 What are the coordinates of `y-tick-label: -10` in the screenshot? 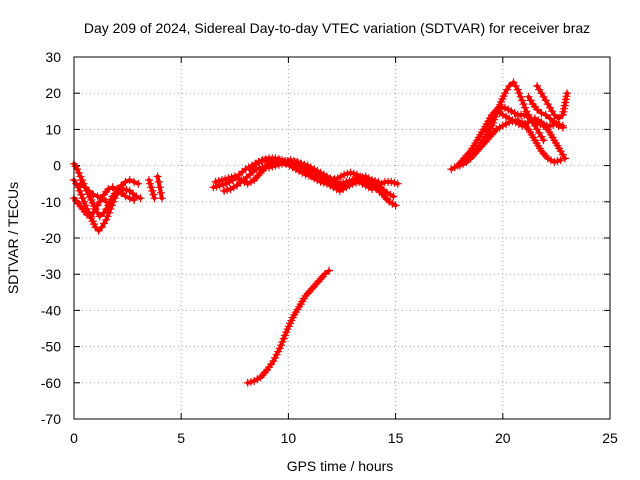 It's located at (51, 202).